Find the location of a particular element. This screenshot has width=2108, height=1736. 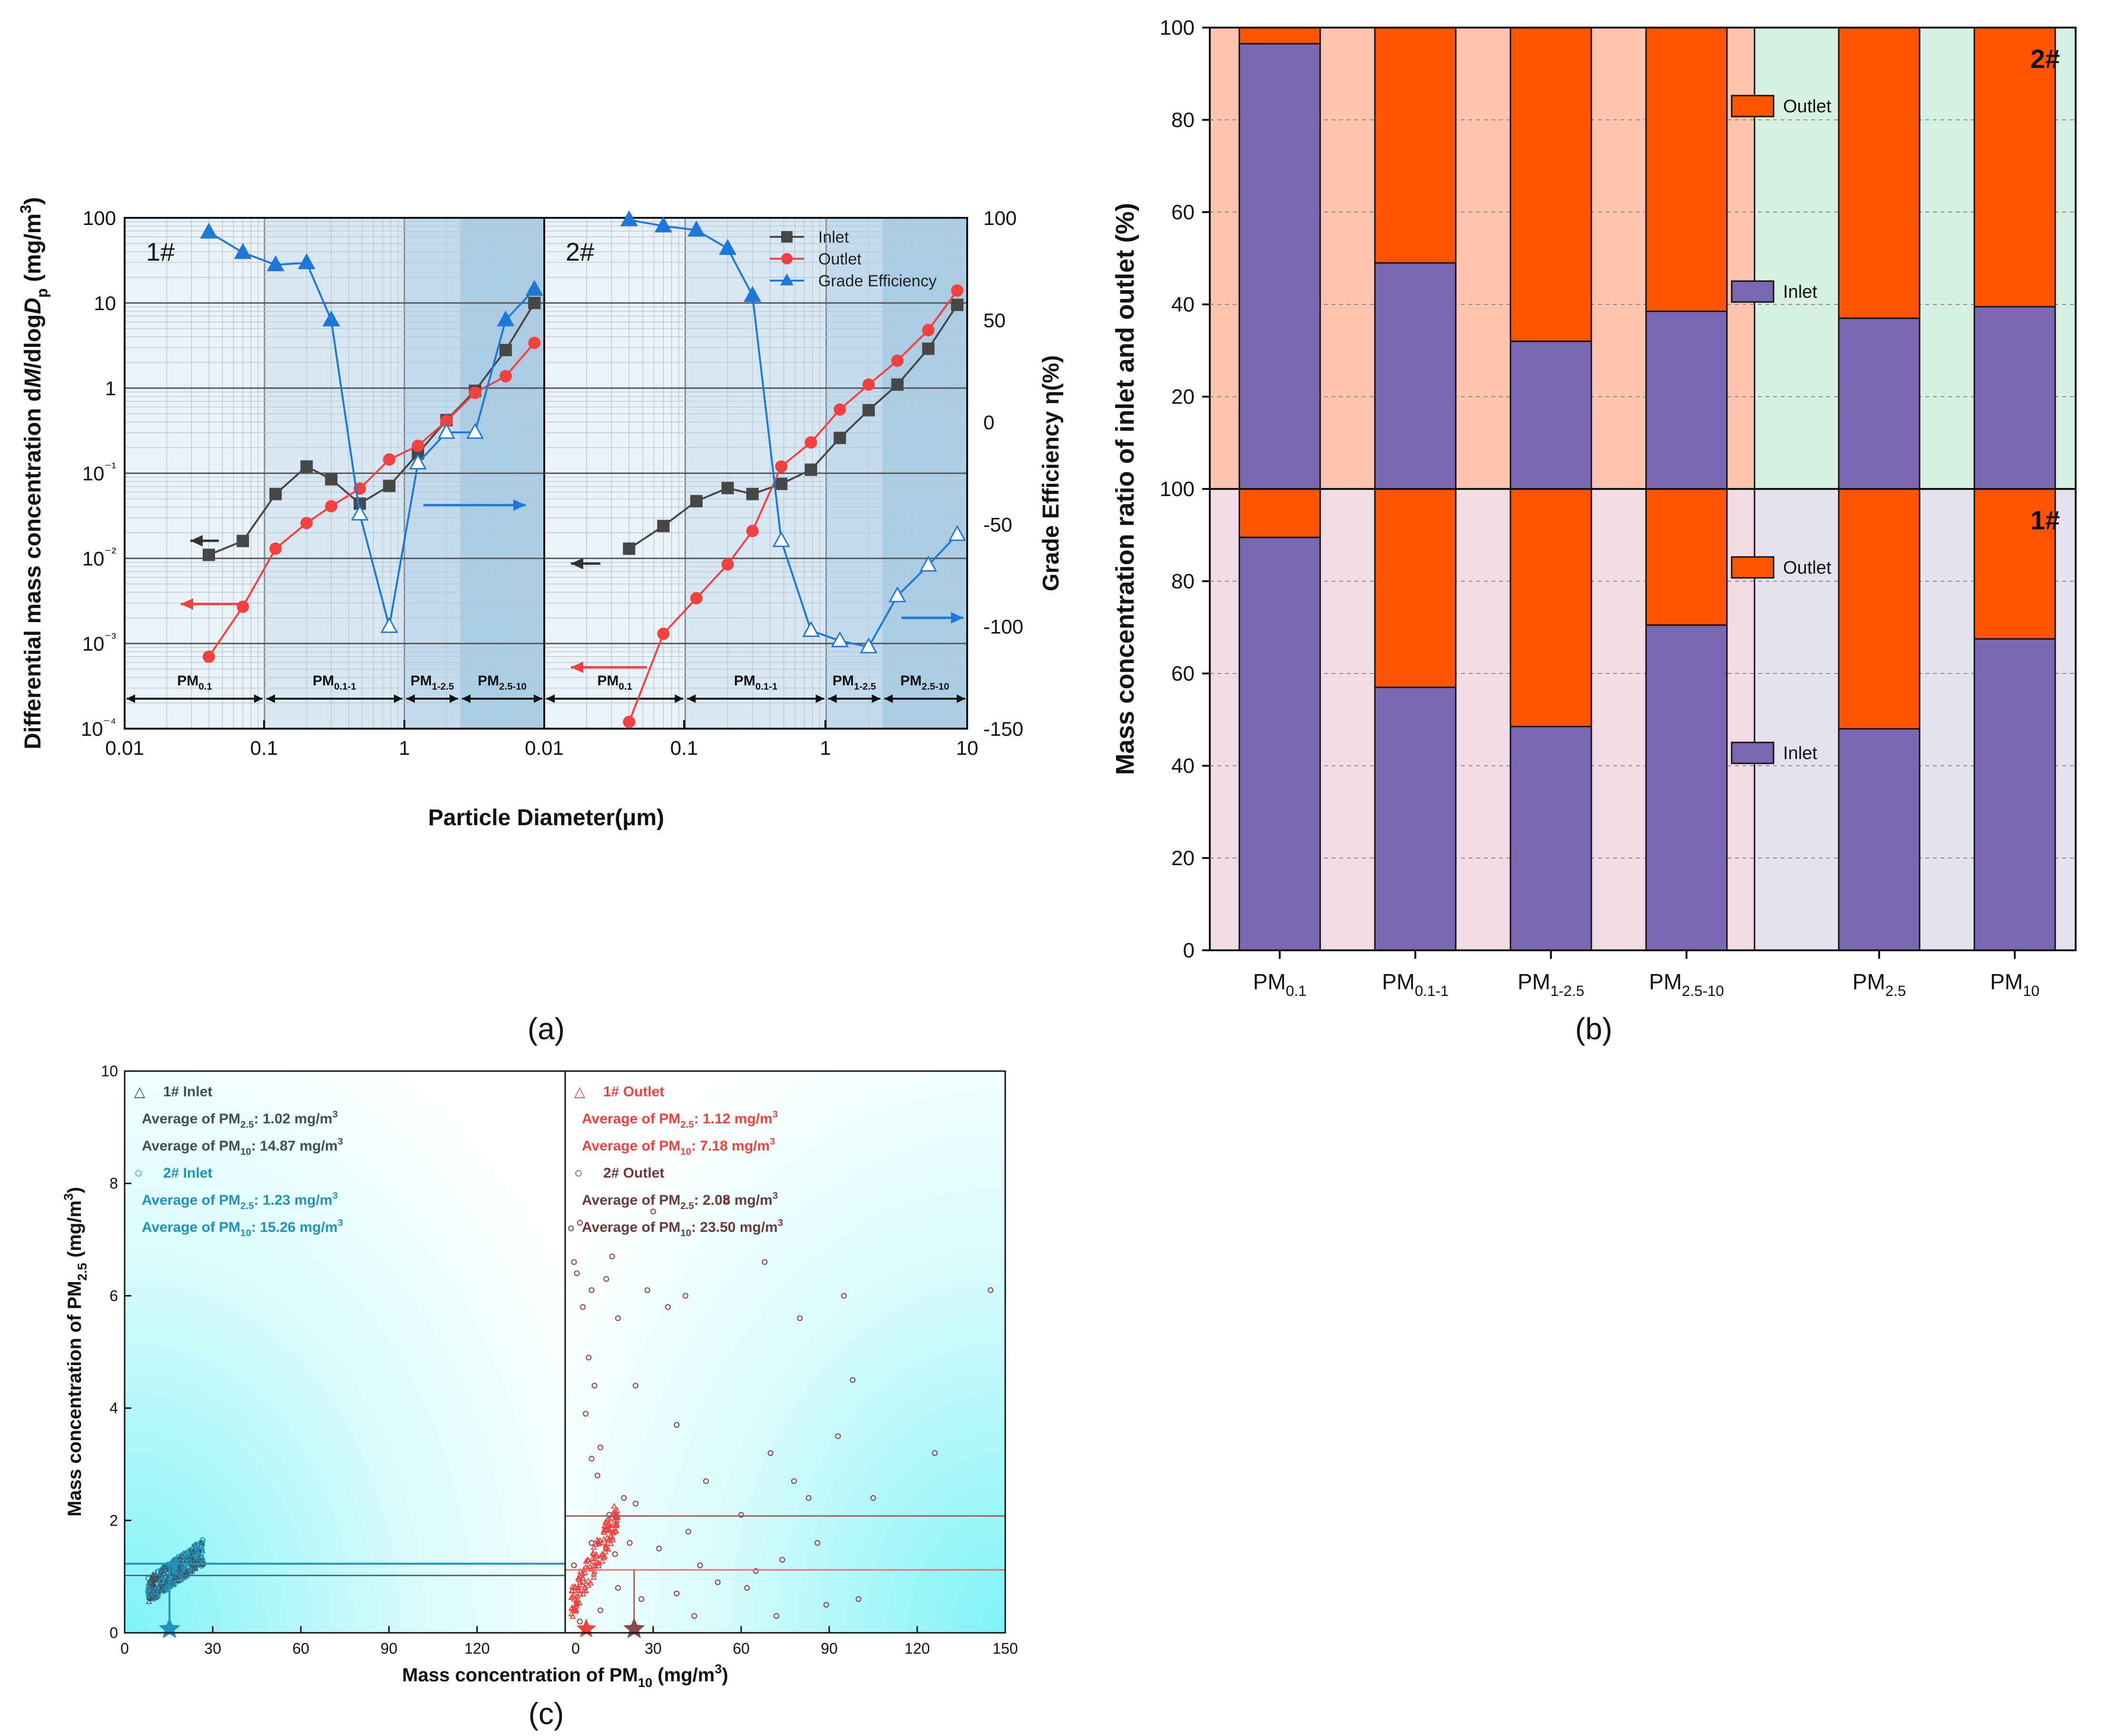

legend-label: 1# Inlet is located at coordinates (187, 1092).